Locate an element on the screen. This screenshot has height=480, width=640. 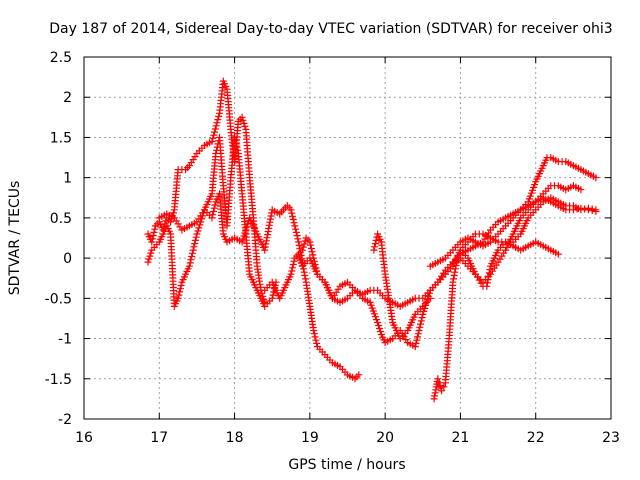
y-tick-label: 0.5 is located at coordinates (61, 219).